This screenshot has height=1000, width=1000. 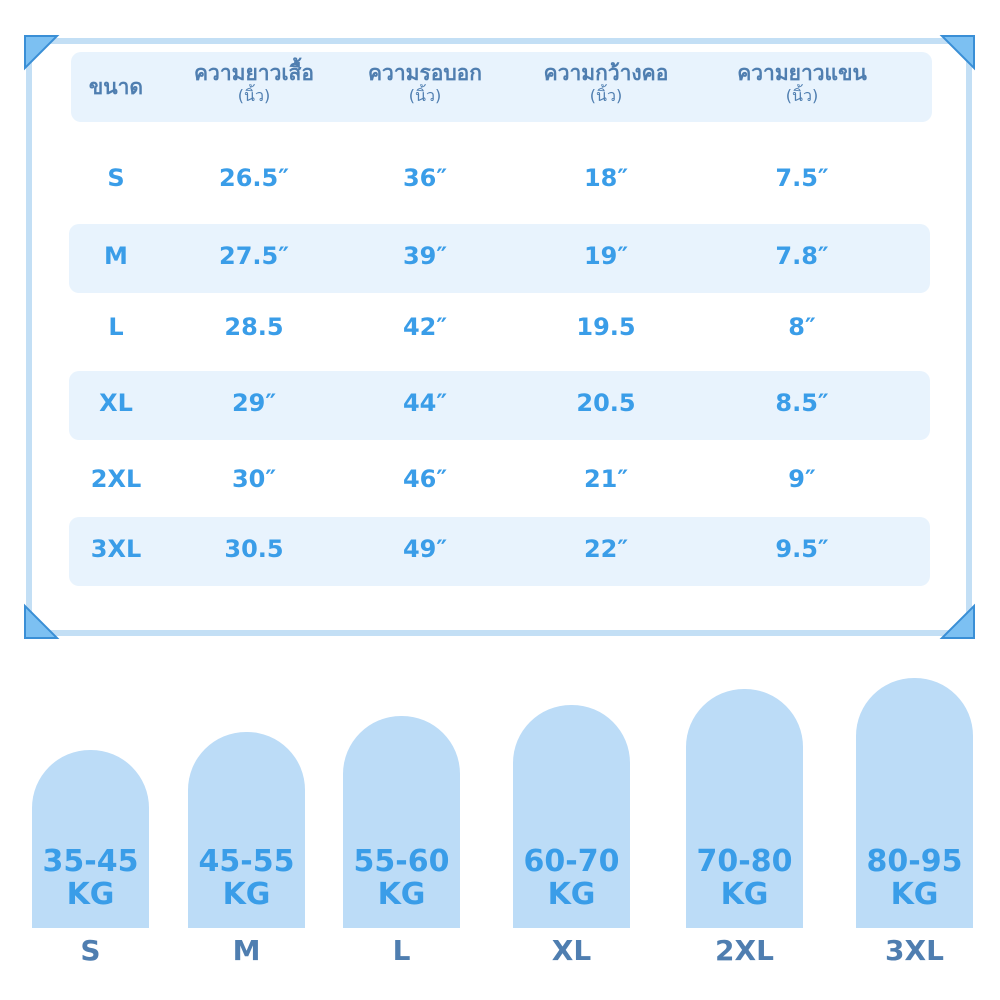 What do you see at coordinates (254, 327) in the screenshot?
I see `value-cell: 28.5` at bounding box center [254, 327].